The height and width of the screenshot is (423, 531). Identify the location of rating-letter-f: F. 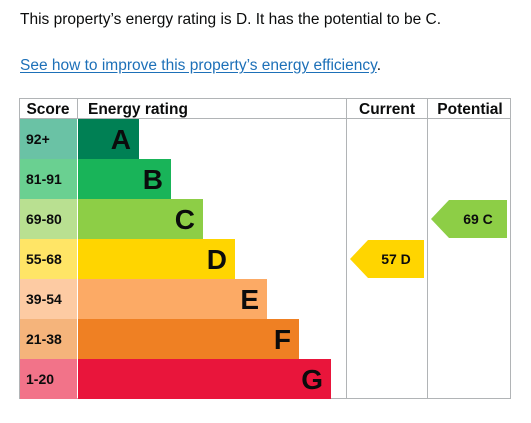
(282, 339).